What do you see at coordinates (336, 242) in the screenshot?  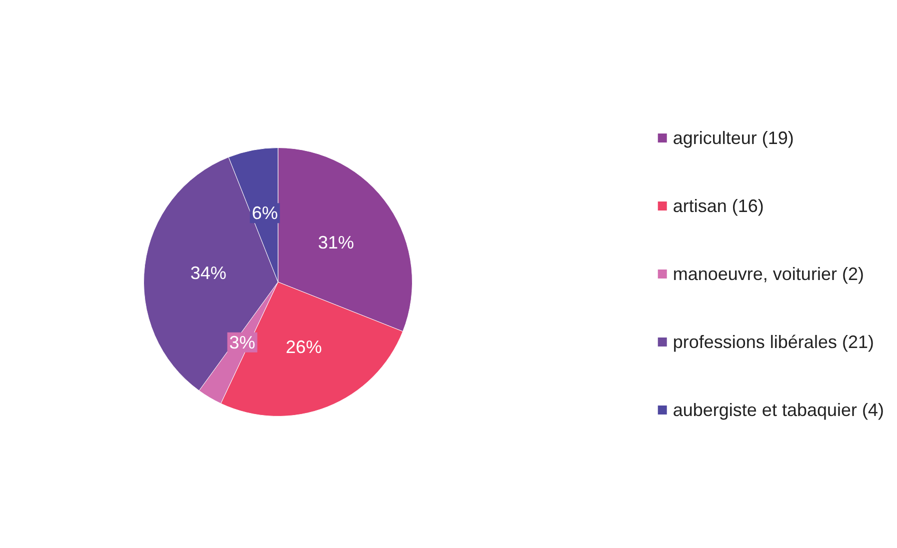 I see `data-label: 31%` at bounding box center [336, 242].